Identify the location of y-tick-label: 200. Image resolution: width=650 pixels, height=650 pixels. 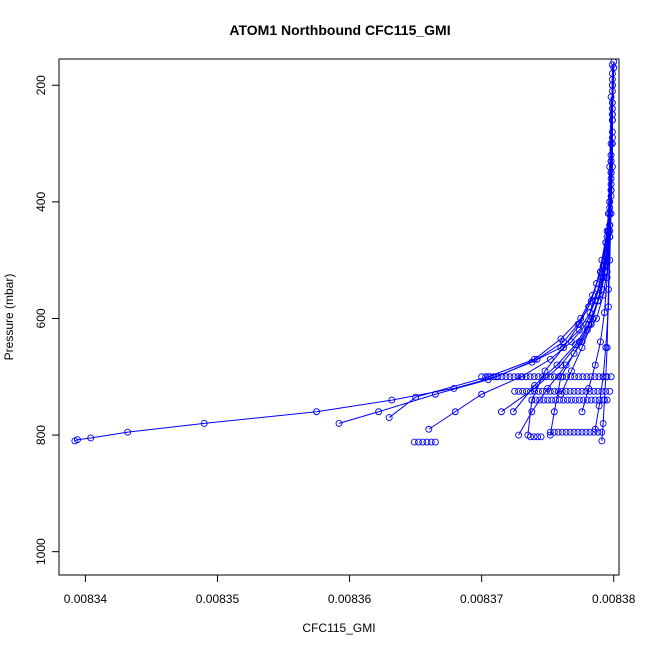
(41, 85).